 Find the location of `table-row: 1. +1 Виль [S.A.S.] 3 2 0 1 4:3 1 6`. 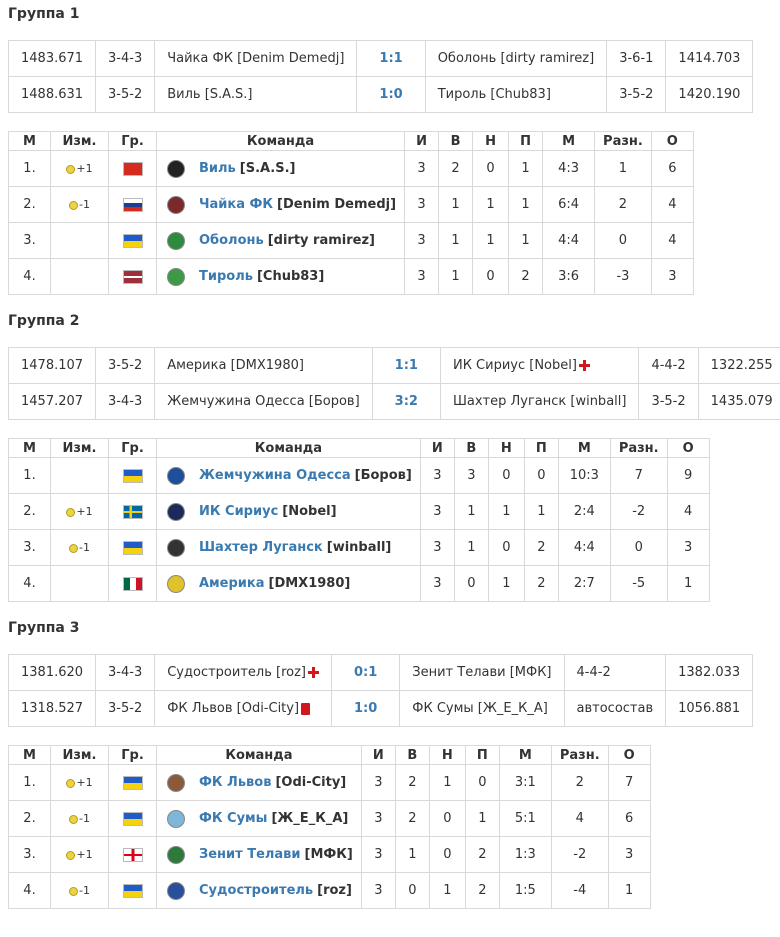

table-row: 1. +1 Виль [S.A.S.] 3 2 0 1 4:3 1 6 is located at coordinates (351, 168).